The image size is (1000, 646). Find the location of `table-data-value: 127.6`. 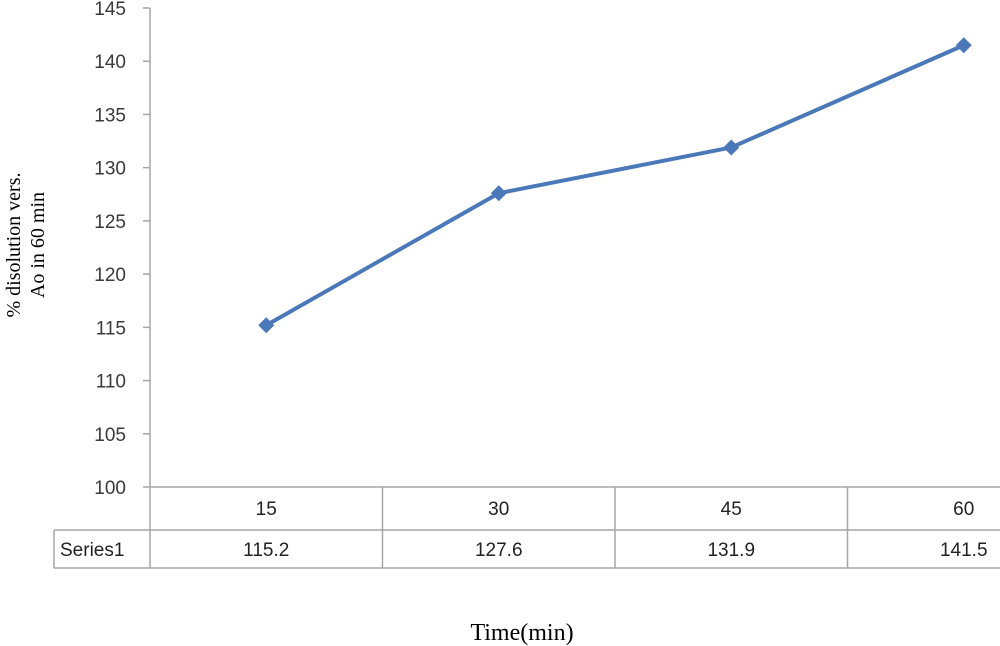

table-data-value: 127.6 is located at coordinates (499, 550).